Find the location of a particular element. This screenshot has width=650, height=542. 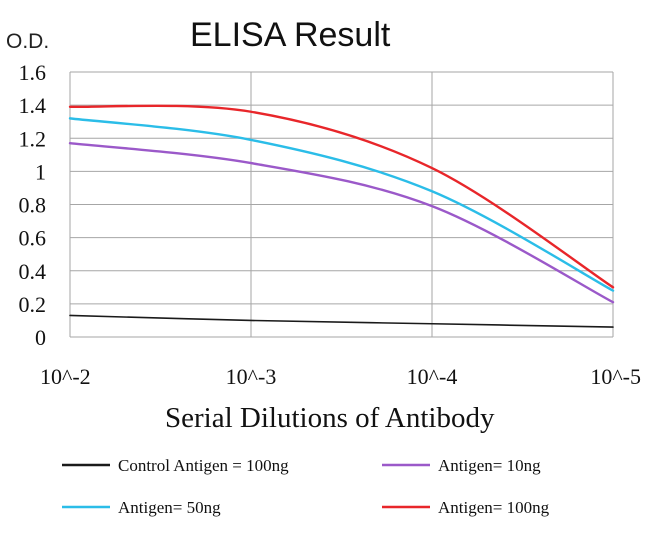

legend-label: Control Antigen = 100ng is located at coordinates (203, 465).